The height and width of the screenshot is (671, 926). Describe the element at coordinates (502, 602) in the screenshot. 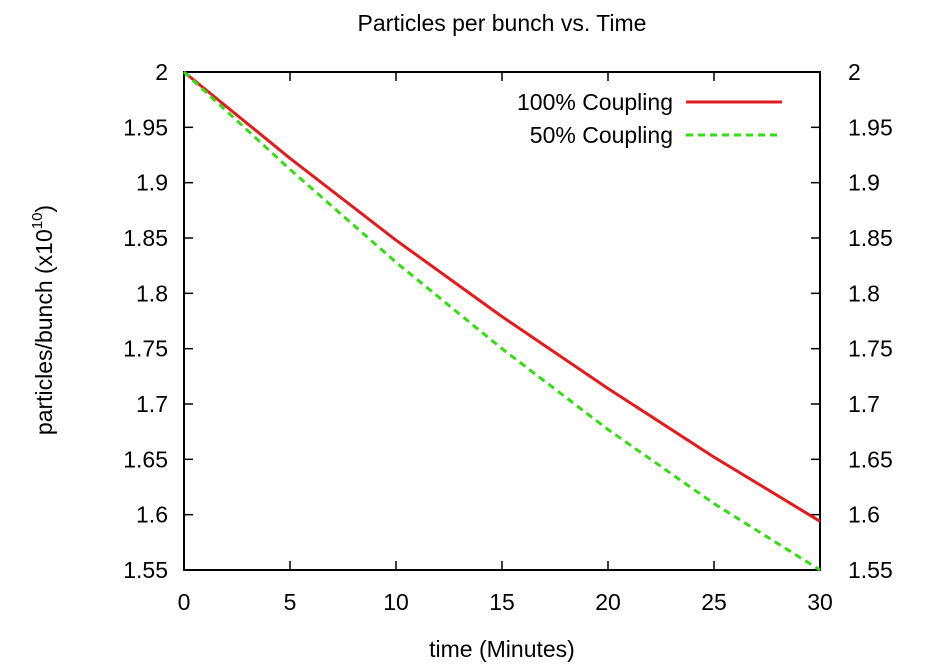

I see `x-tick-label: 15` at that location.